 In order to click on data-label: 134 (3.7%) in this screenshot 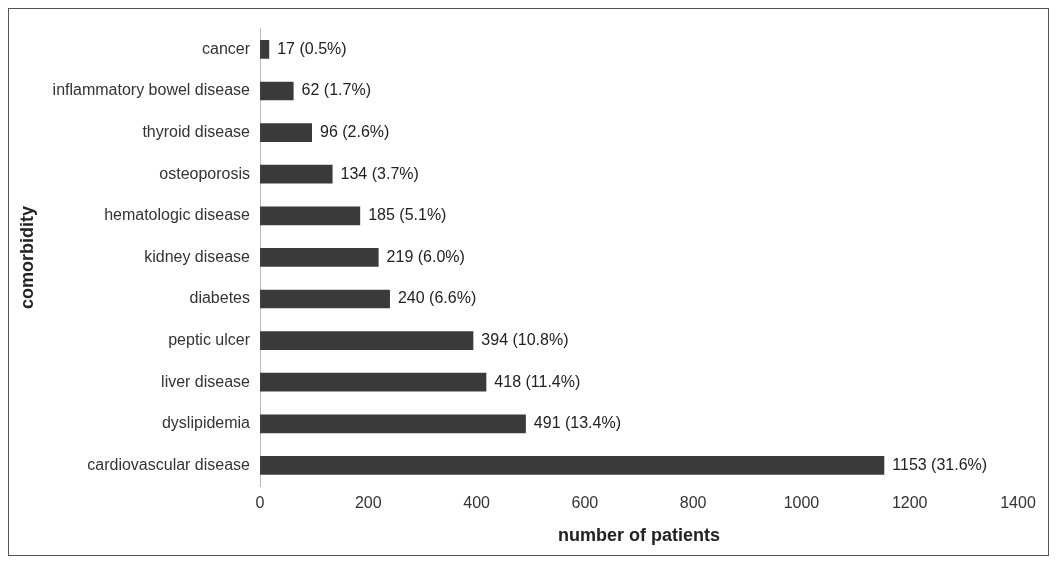, I will do `click(379, 173)`.